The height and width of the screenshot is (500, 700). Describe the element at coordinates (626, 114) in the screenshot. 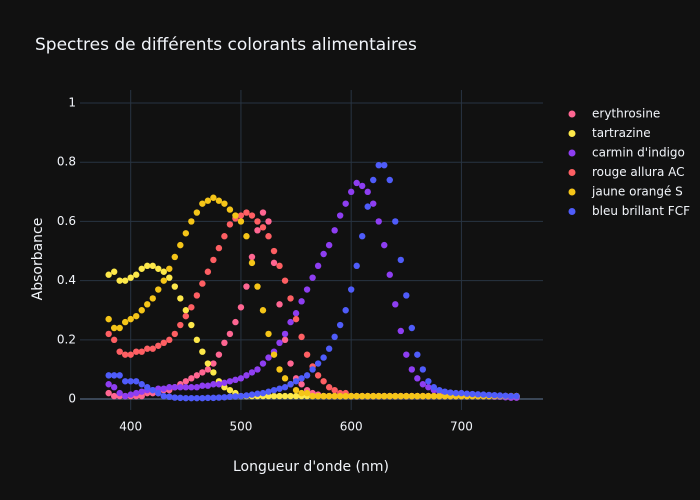

I see `legend-label: erythrosine` at that location.